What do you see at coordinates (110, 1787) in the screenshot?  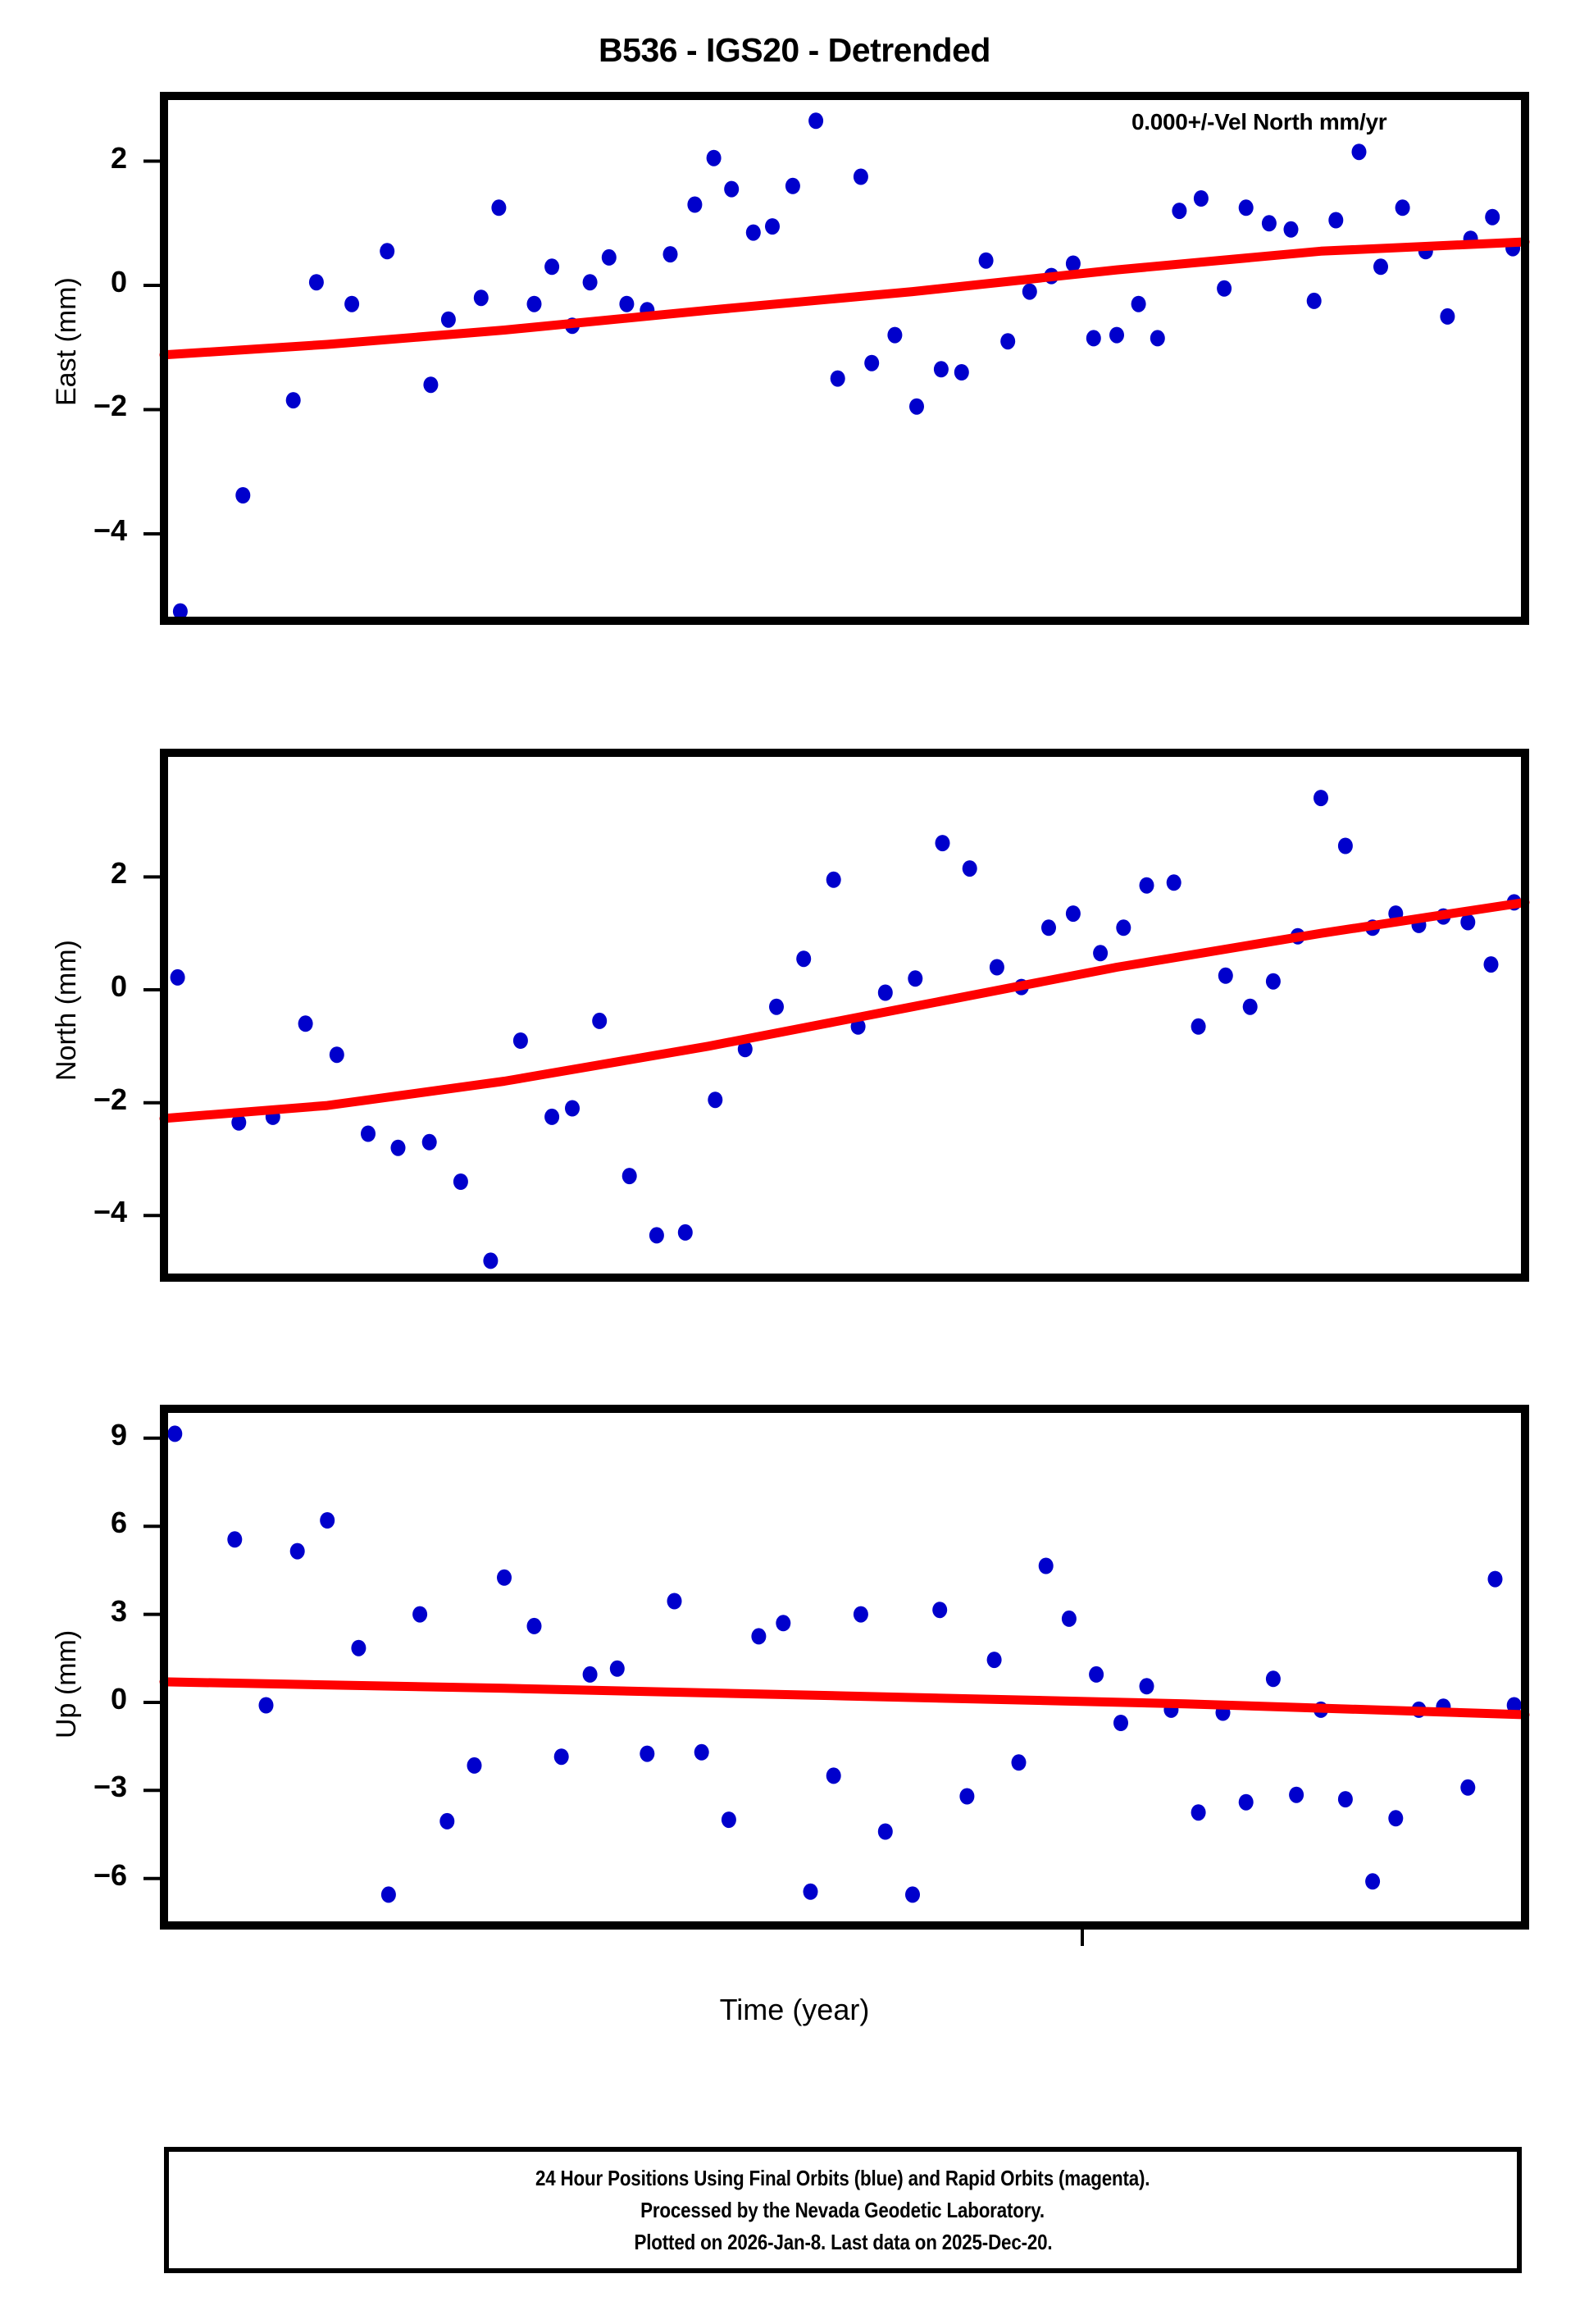 I see `y-tick-label: −3` at bounding box center [110, 1787].